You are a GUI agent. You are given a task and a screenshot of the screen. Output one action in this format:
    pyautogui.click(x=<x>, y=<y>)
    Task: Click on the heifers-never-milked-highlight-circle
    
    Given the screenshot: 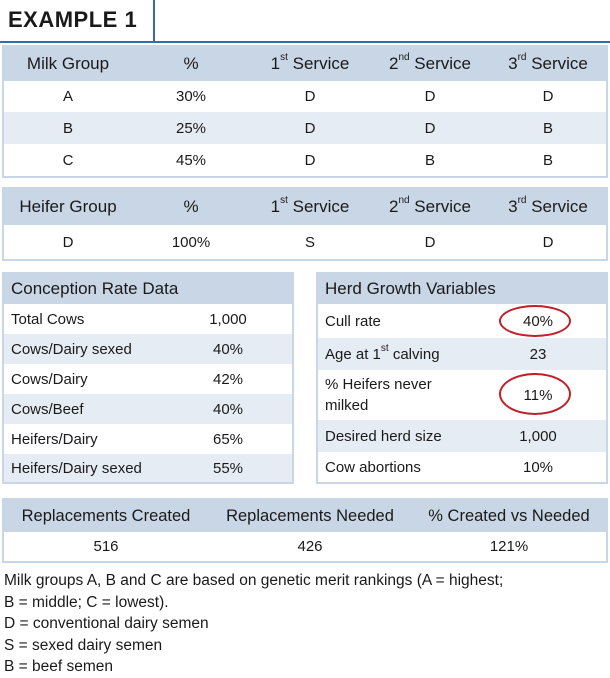 What is the action you would take?
    pyautogui.click(x=535, y=394)
    